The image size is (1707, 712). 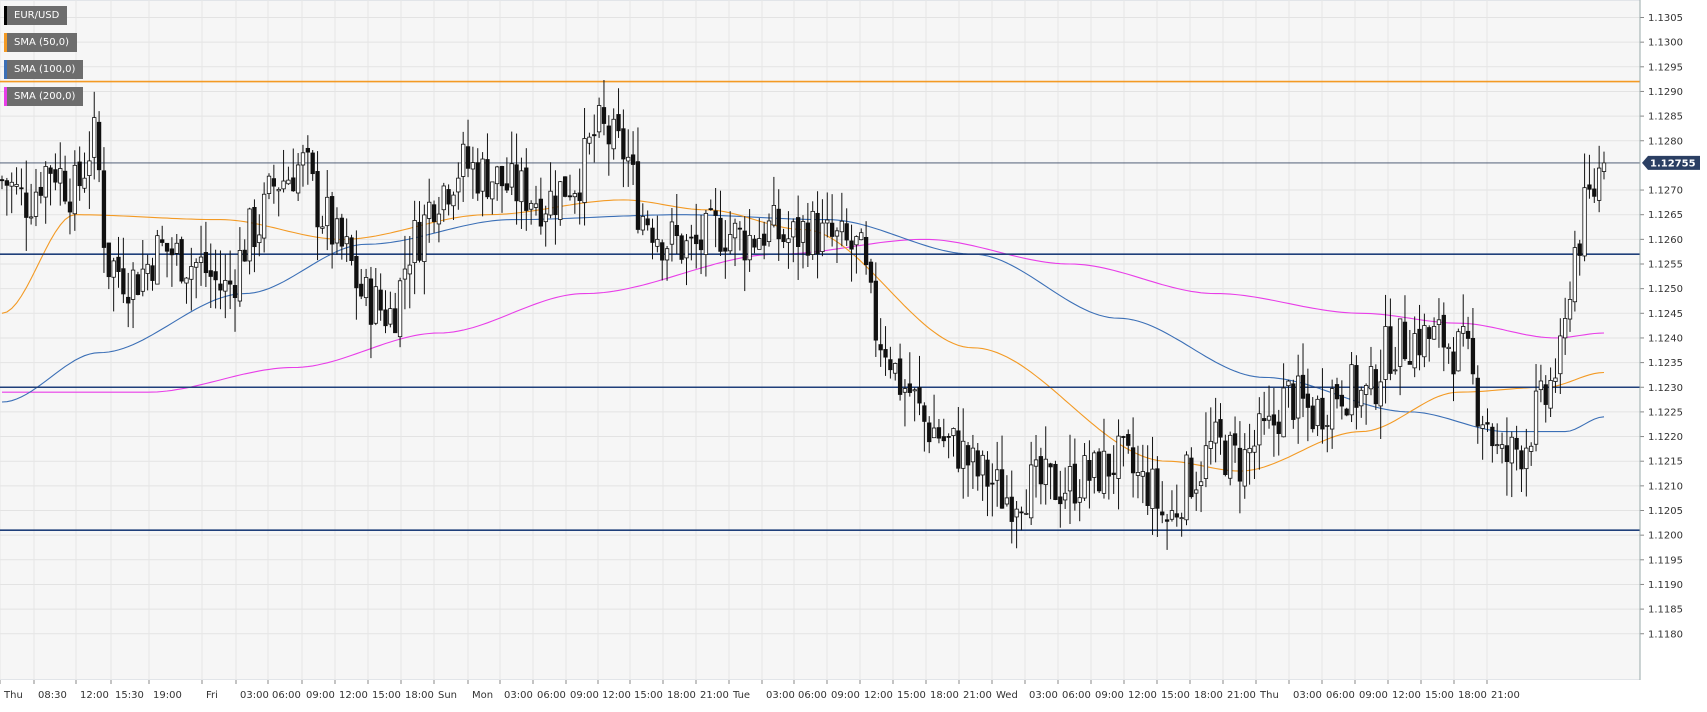 What do you see at coordinates (44, 69) in the screenshot?
I see `legend-sma100: SMA (100,0)` at bounding box center [44, 69].